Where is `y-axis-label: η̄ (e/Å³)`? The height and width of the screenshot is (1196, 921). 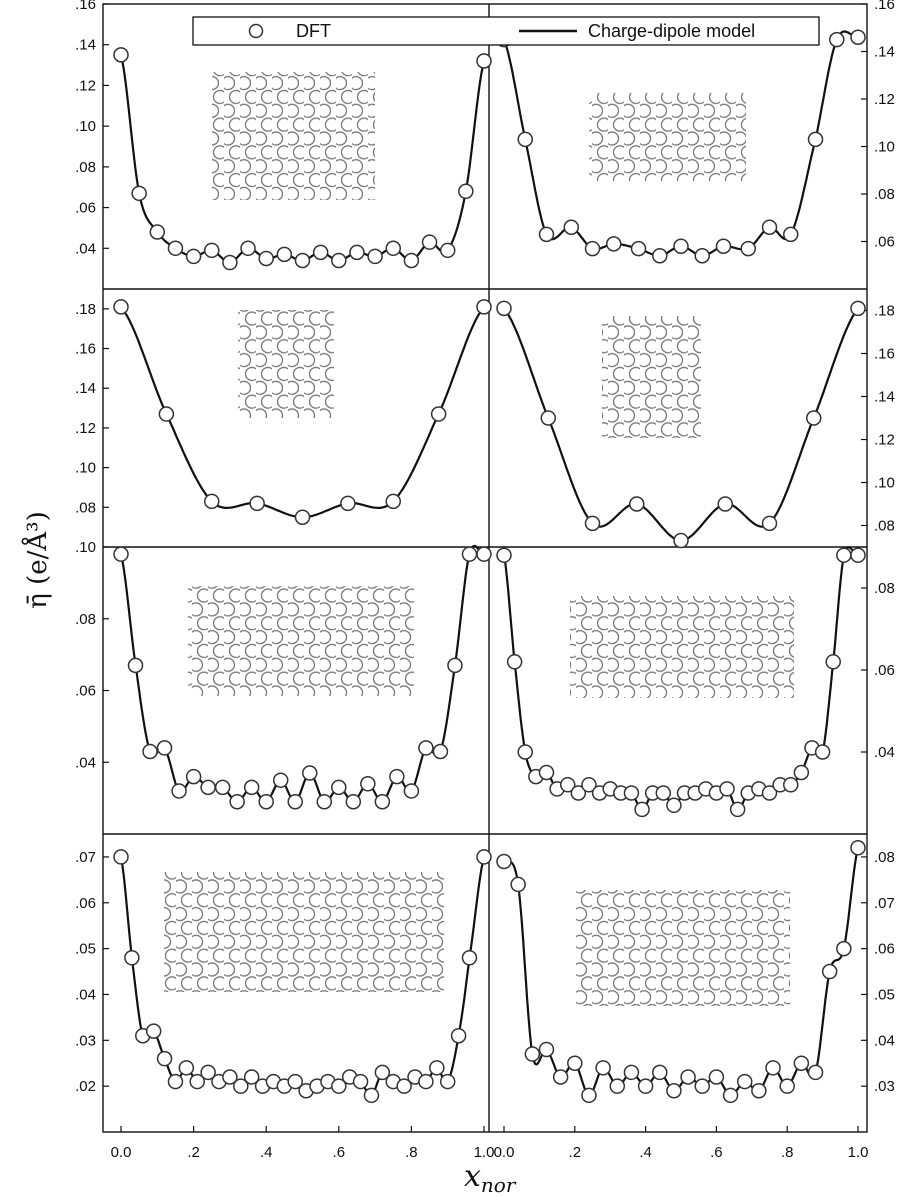 y-axis-label: η̄ (e/Å³) is located at coordinates (37, 559).